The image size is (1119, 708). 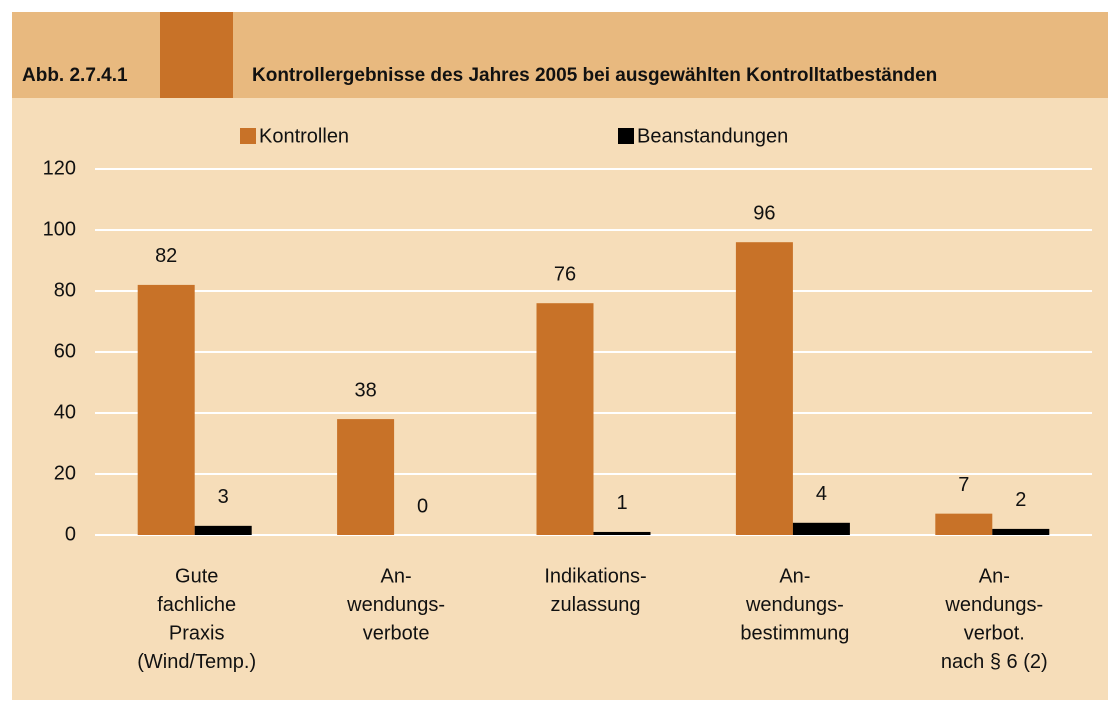 What do you see at coordinates (764, 213) in the screenshot?
I see `value-label: 96` at bounding box center [764, 213].